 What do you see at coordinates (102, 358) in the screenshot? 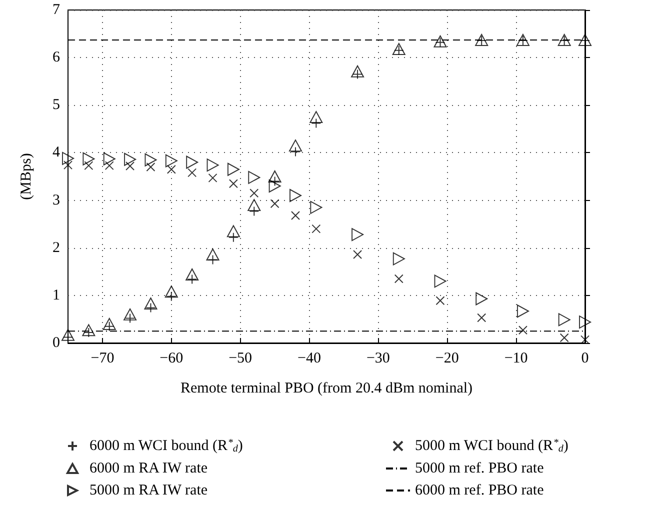
I see `x-tick-label: −70` at bounding box center [102, 358].